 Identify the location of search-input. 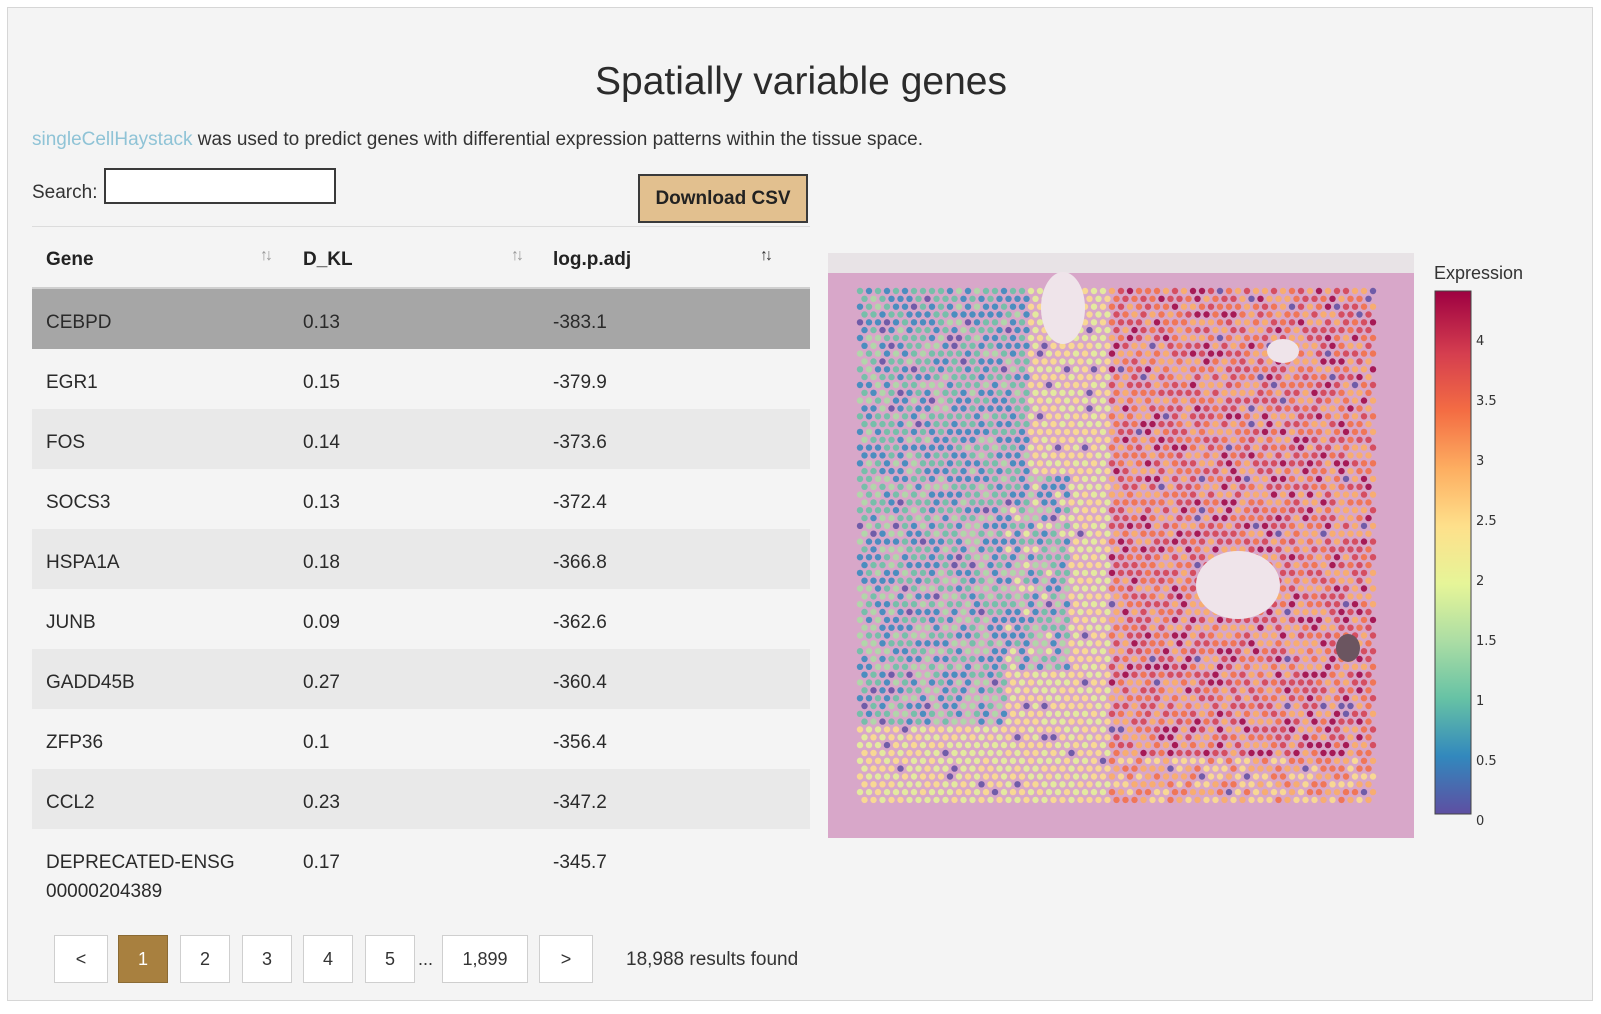
(220, 186).